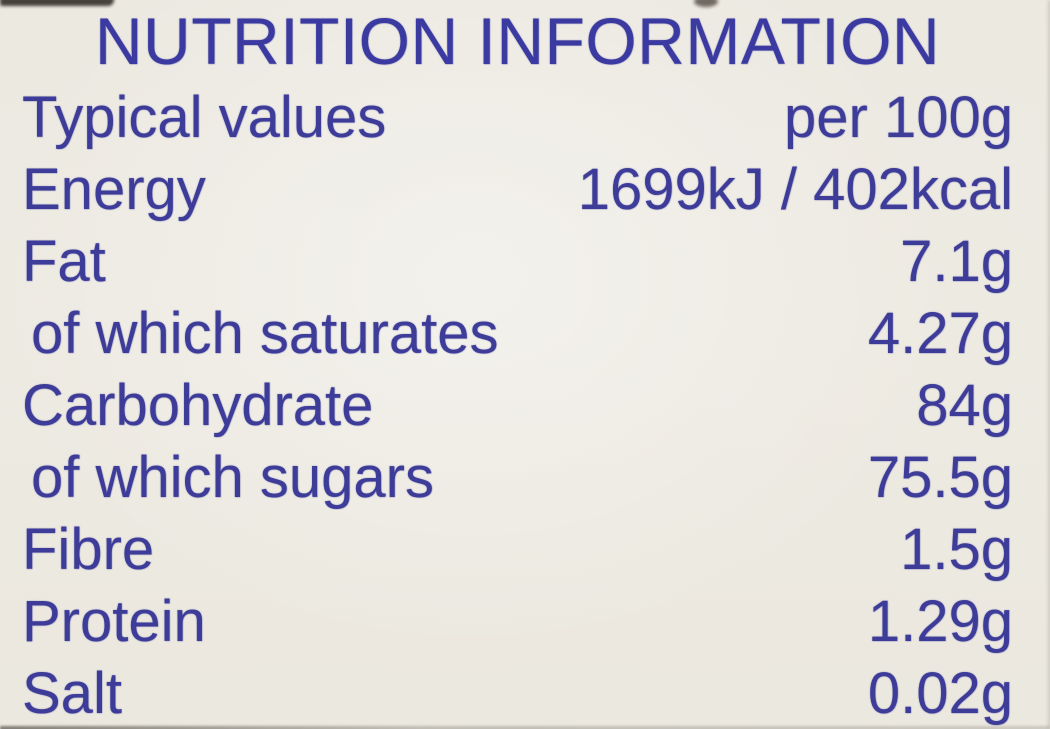  What do you see at coordinates (114, 621) in the screenshot?
I see `nutrient-name: Protein` at bounding box center [114, 621].